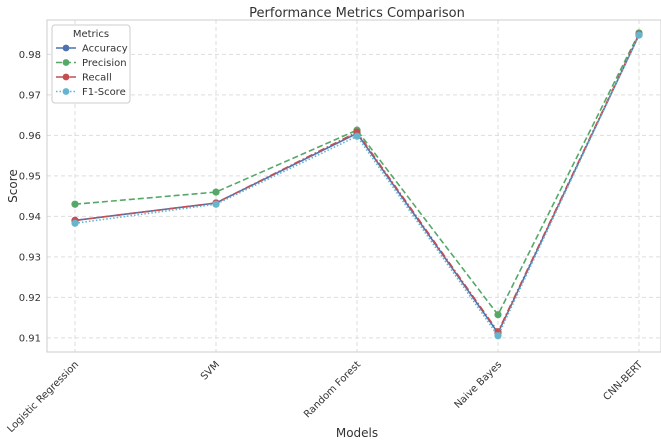 The image size is (661, 443). Describe the element at coordinates (357, 433) in the screenshot. I see `x-axis-label: Models` at that location.